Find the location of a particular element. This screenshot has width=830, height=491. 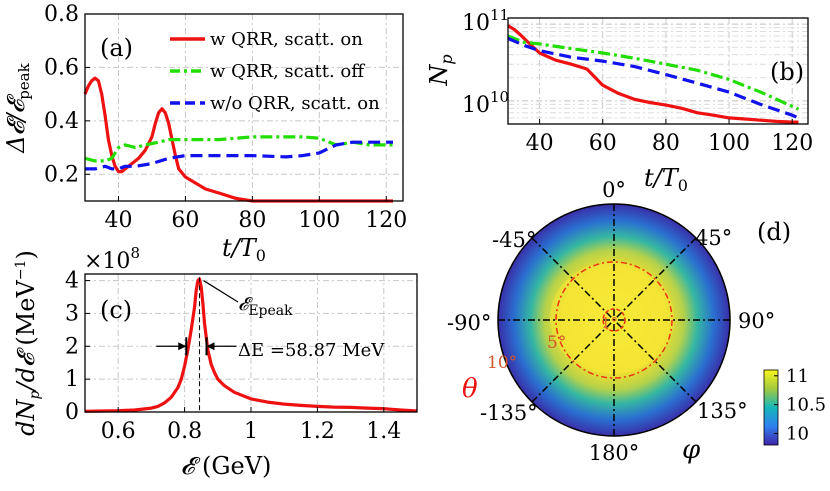

panel-a-axes-box is located at coordinates (244, 107).